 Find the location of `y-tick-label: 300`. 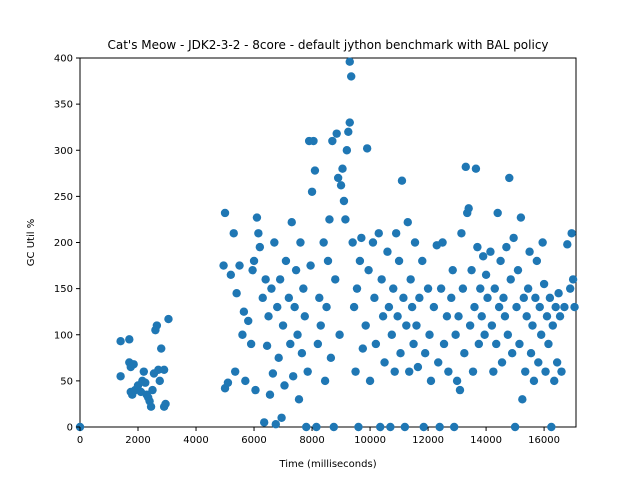

y-tick-label: 300 is located at coordinates (63, 151).